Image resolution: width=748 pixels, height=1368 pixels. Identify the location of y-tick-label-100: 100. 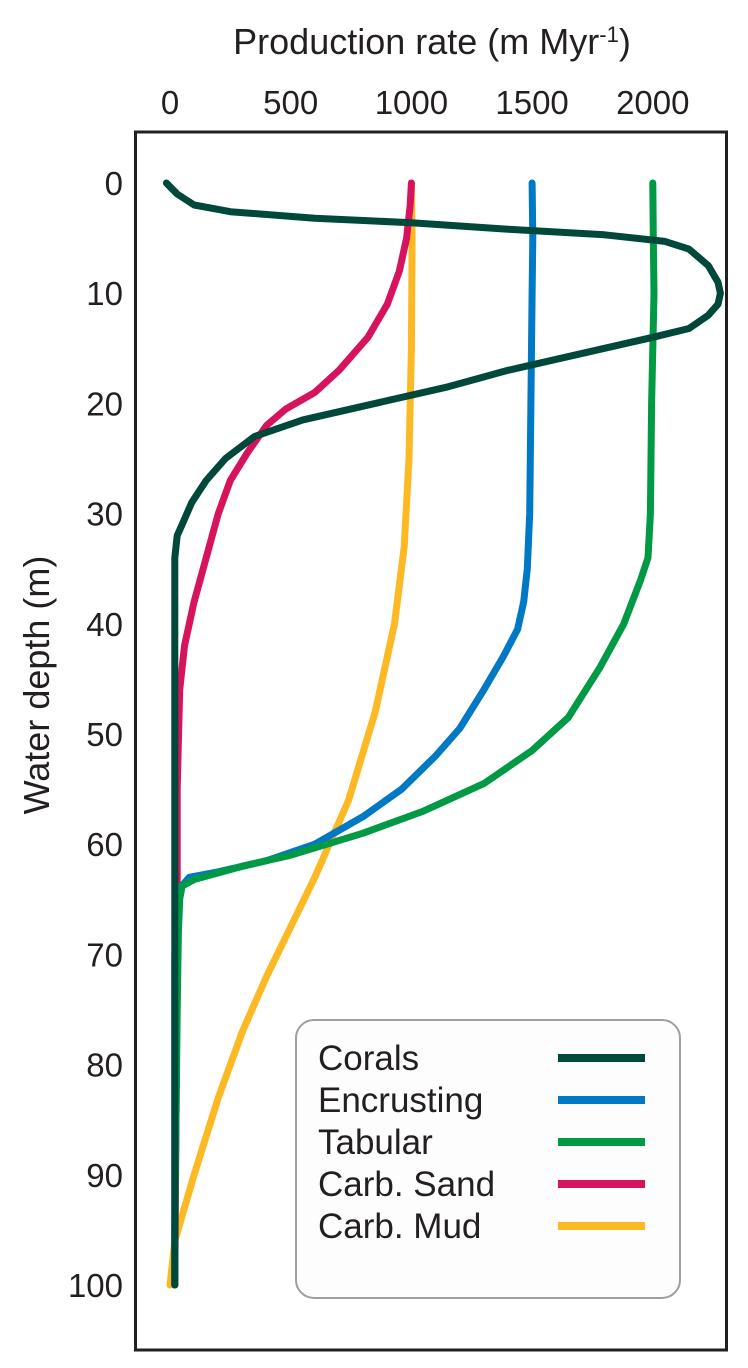
(95, 1285).